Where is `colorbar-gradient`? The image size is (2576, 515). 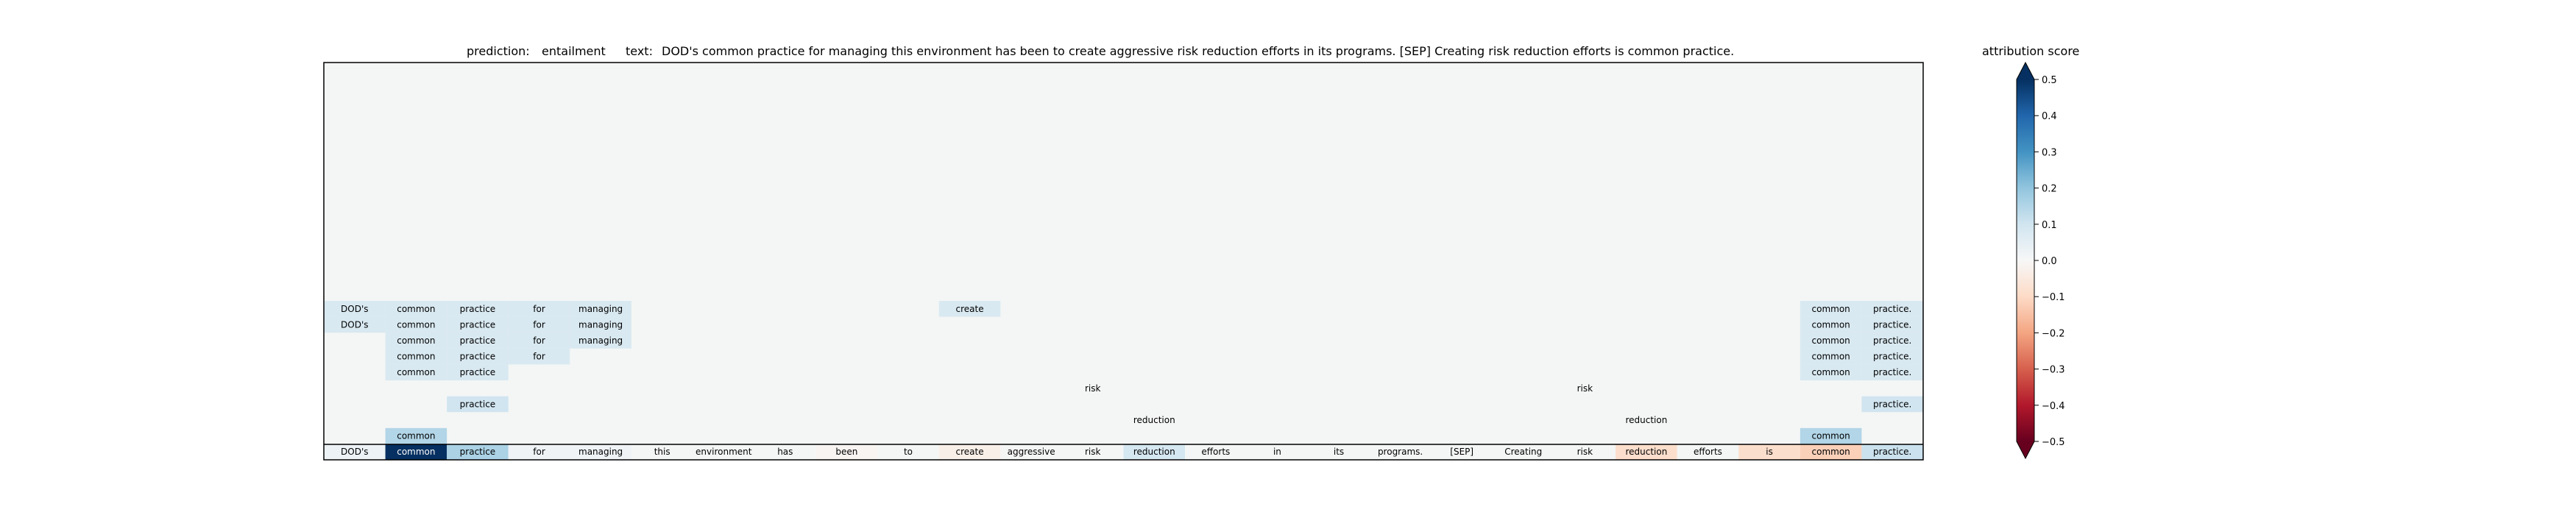
colorbar-gradient is located at coordinates (2025, 260).